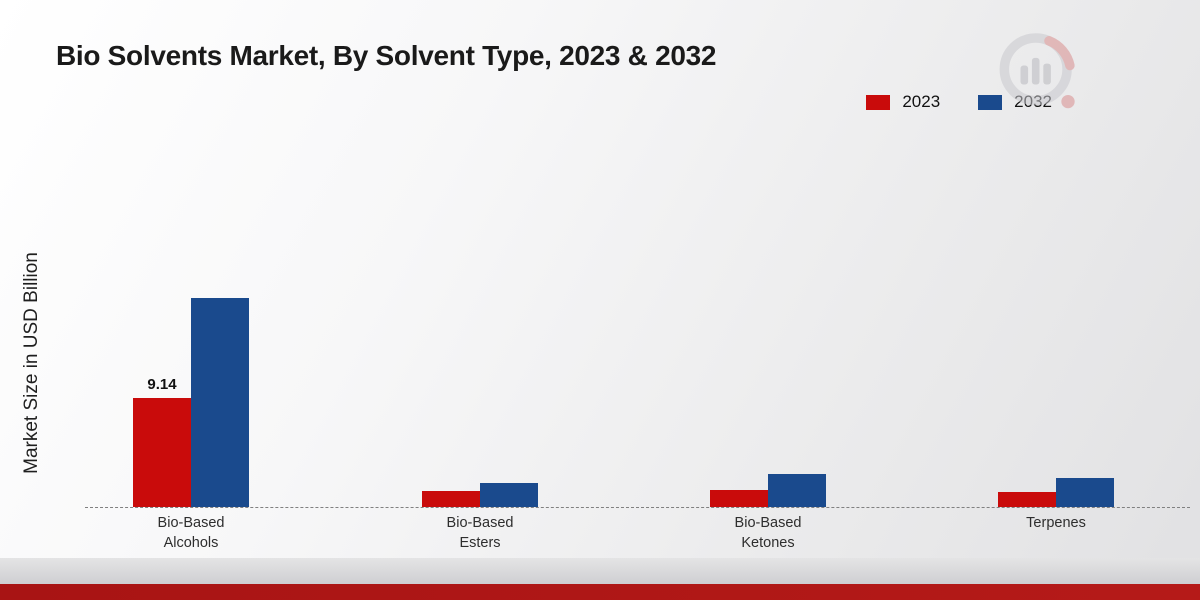 The height and width of the screenshot is (600, 1200). I want to click on x-tick-bio-based-esters: Bio-Based Esters, so click(480, 533).